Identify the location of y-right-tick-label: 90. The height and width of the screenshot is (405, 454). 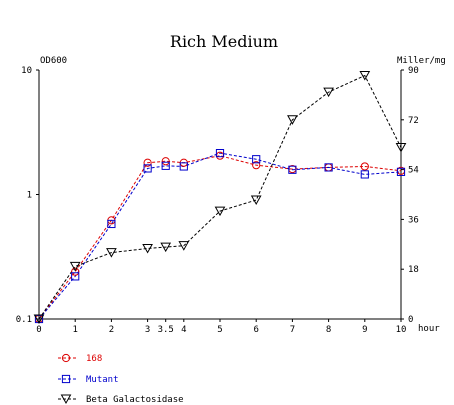
(413, 71).